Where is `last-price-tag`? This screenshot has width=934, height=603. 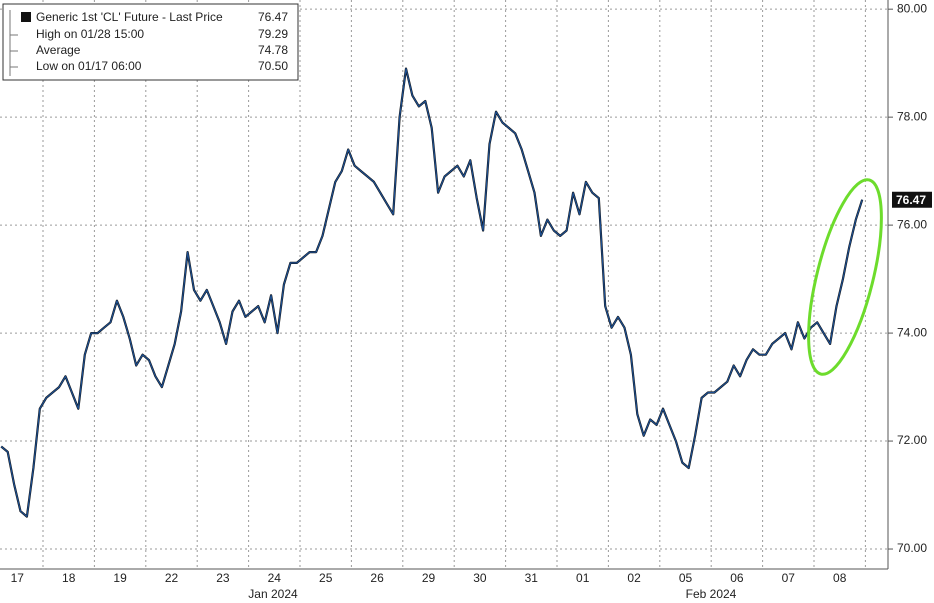 last-price-tag is located at coordinates (912, 199).